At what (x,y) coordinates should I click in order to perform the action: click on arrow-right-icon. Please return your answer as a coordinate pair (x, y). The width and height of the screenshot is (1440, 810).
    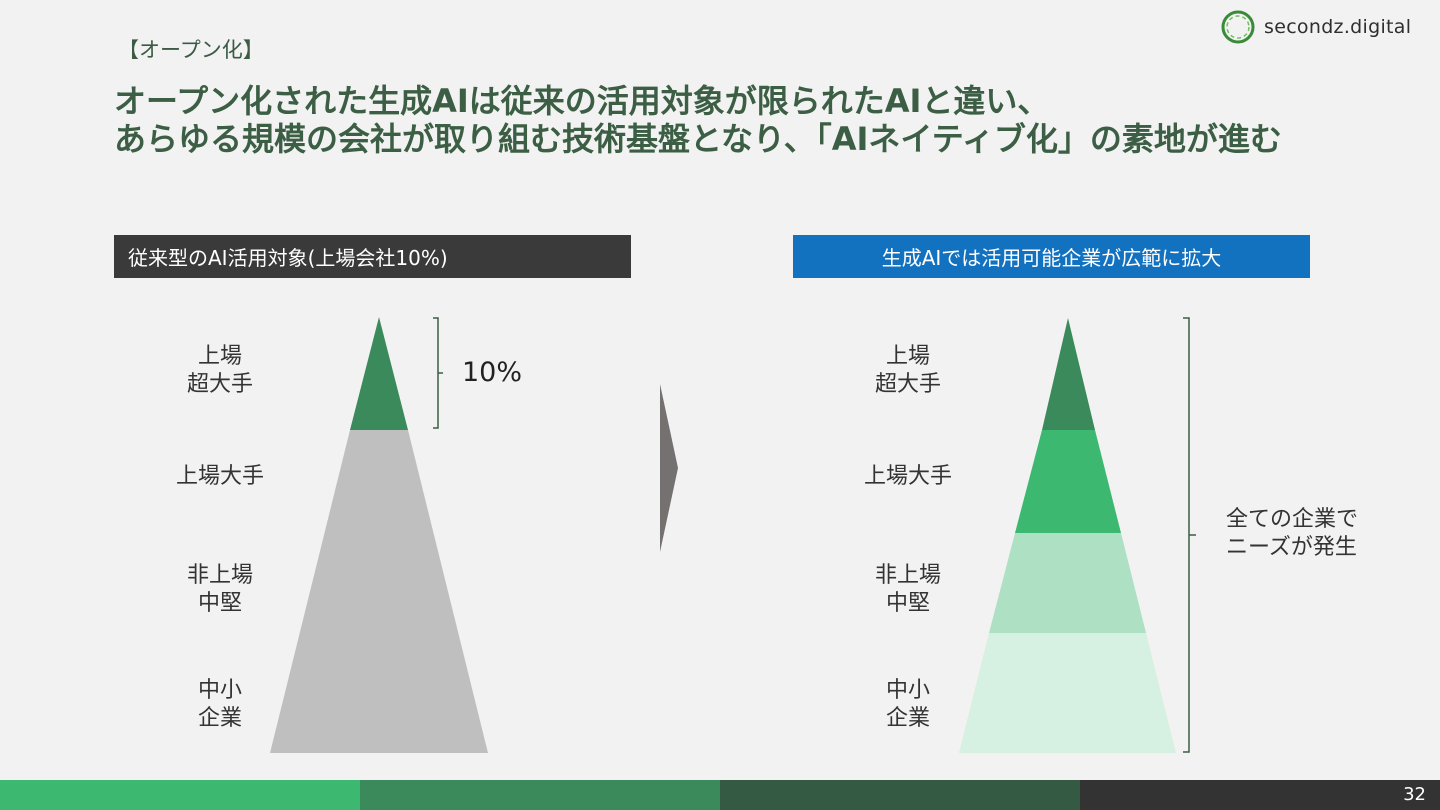
    Looking at the image, I should click on (669, 468).